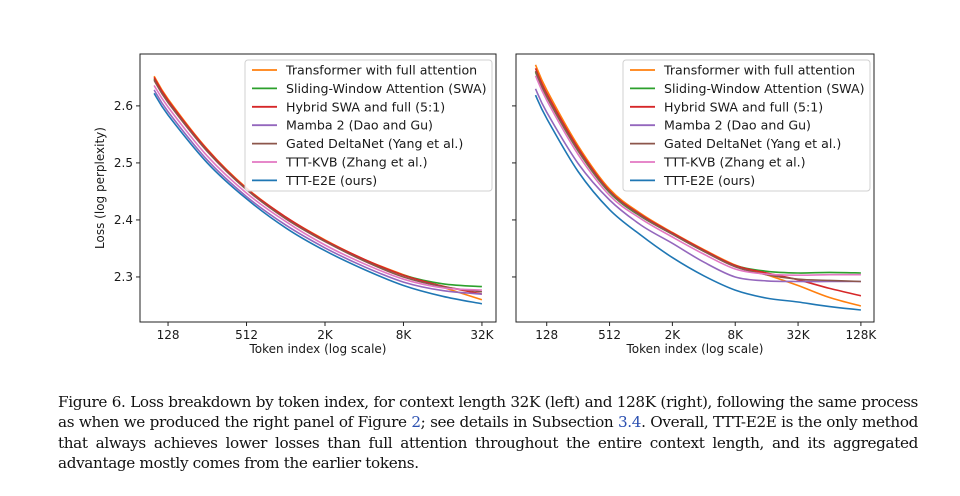  Describe the element at coordinates (123, 106) in the screenshot. I see `y-tick-label: 2.6` at that location.